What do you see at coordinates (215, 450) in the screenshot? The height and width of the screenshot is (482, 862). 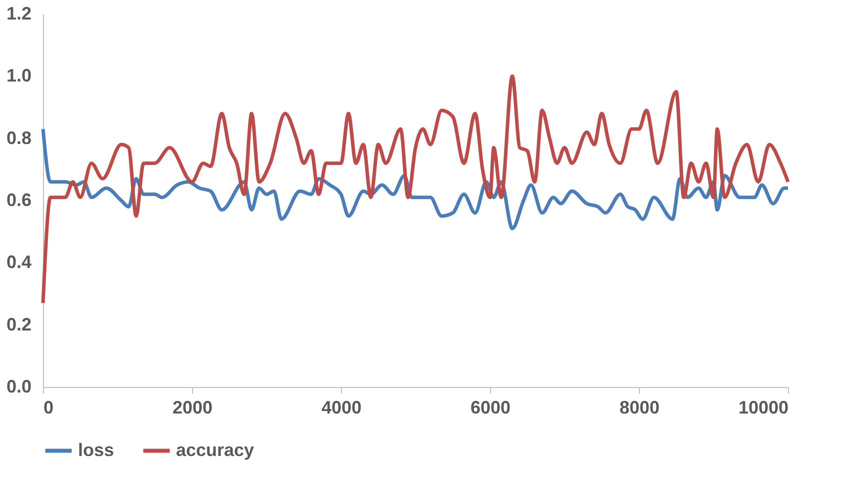 I see `legend-label: accuracy` at bounding box center [215, 450].